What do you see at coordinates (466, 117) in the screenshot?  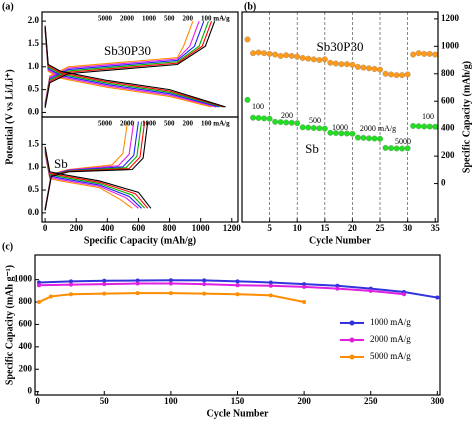 I see `y2-axis-title: Specific Capacity (mAh/g)` at bounding box center [466, 117].